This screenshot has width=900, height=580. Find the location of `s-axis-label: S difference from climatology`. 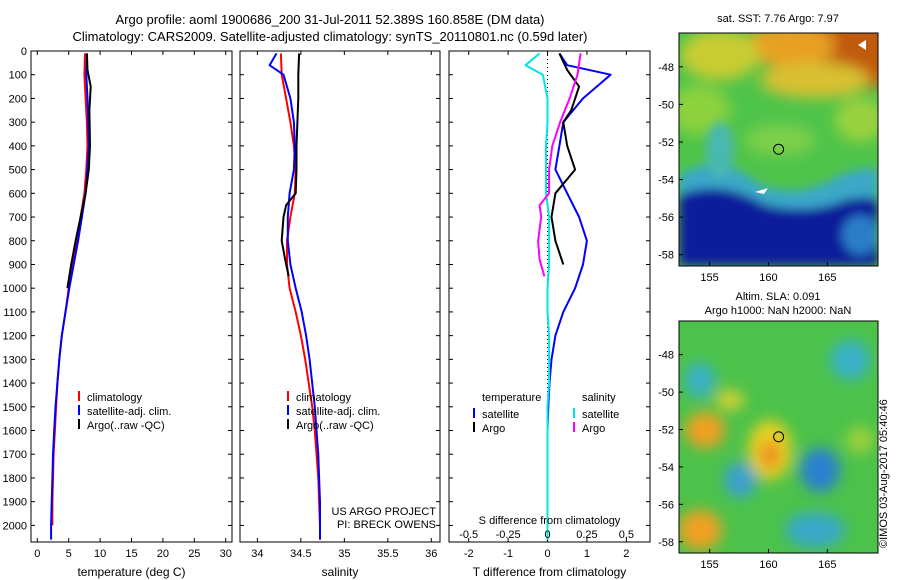

s-axis-label: S difference from climatology is located at coordinates (550, 521).